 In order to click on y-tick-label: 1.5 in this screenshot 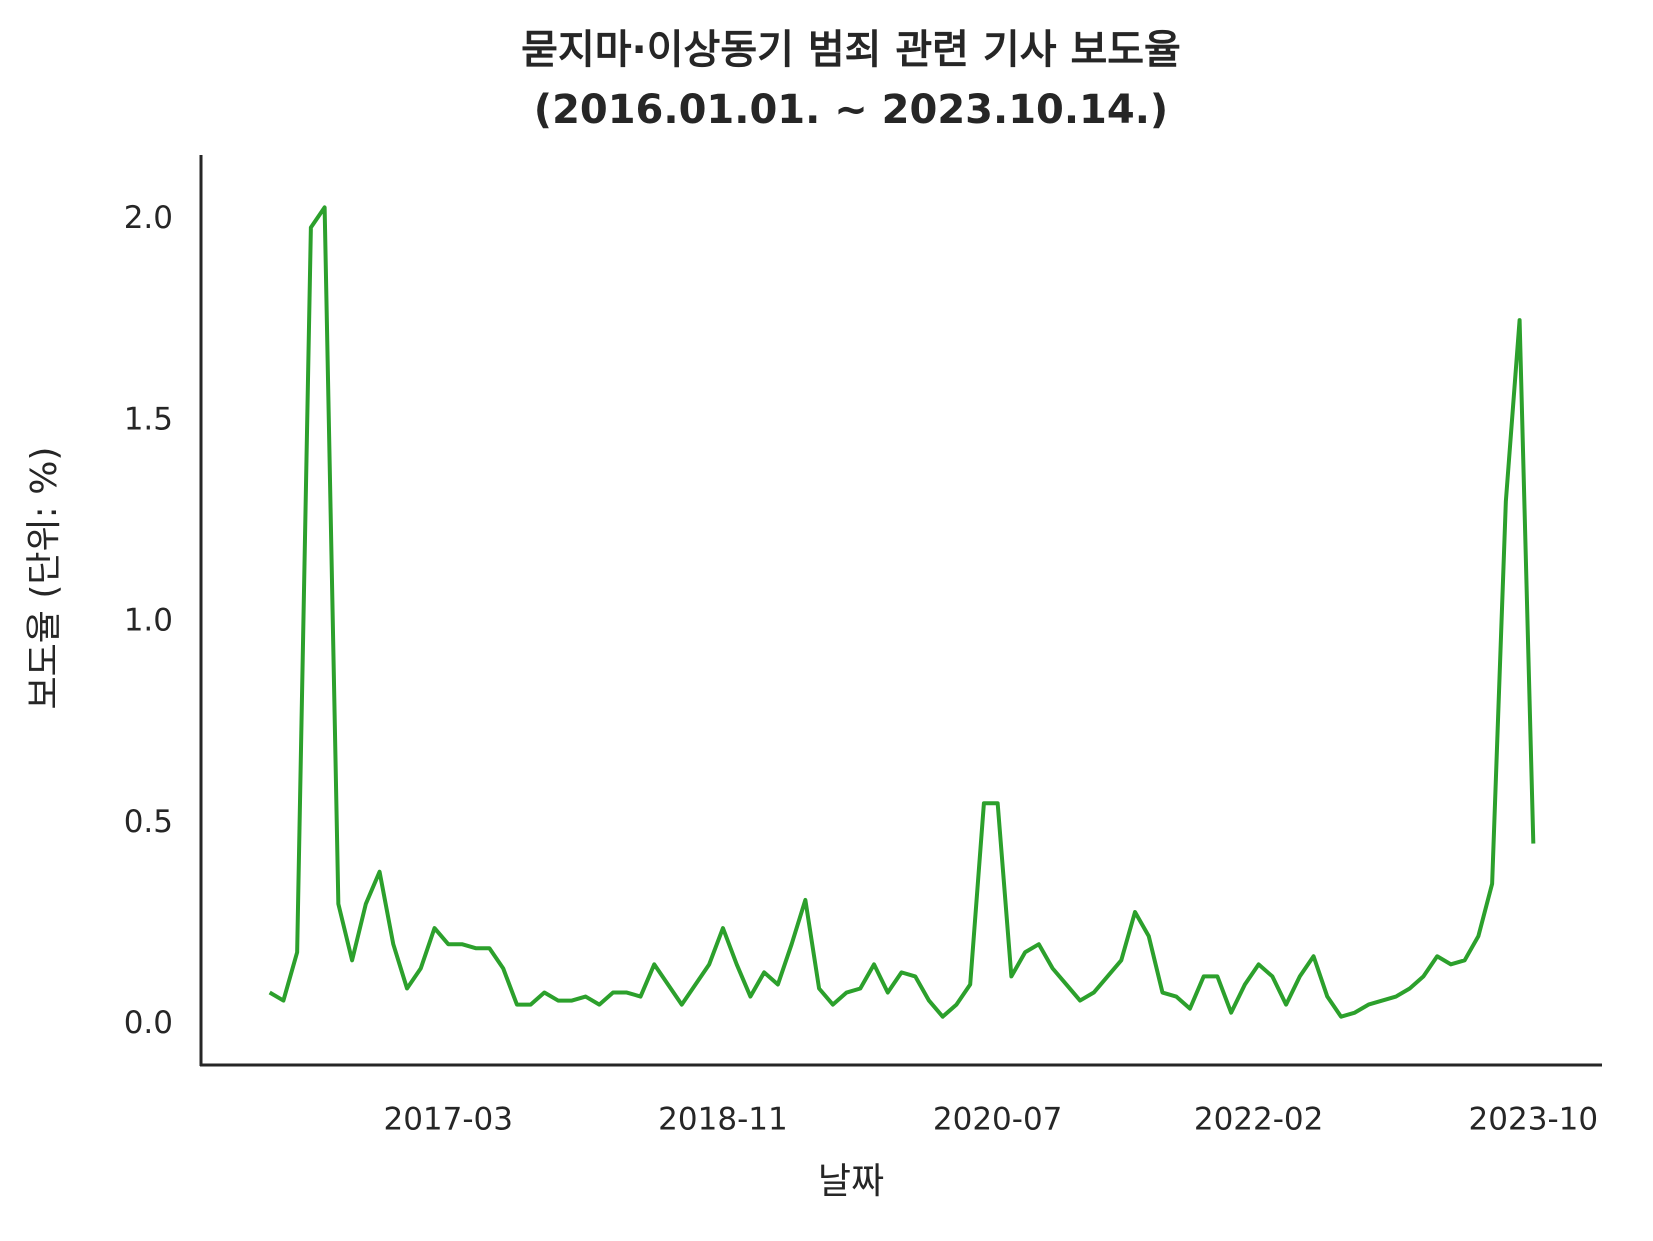, I will do `click(148, 419)`.